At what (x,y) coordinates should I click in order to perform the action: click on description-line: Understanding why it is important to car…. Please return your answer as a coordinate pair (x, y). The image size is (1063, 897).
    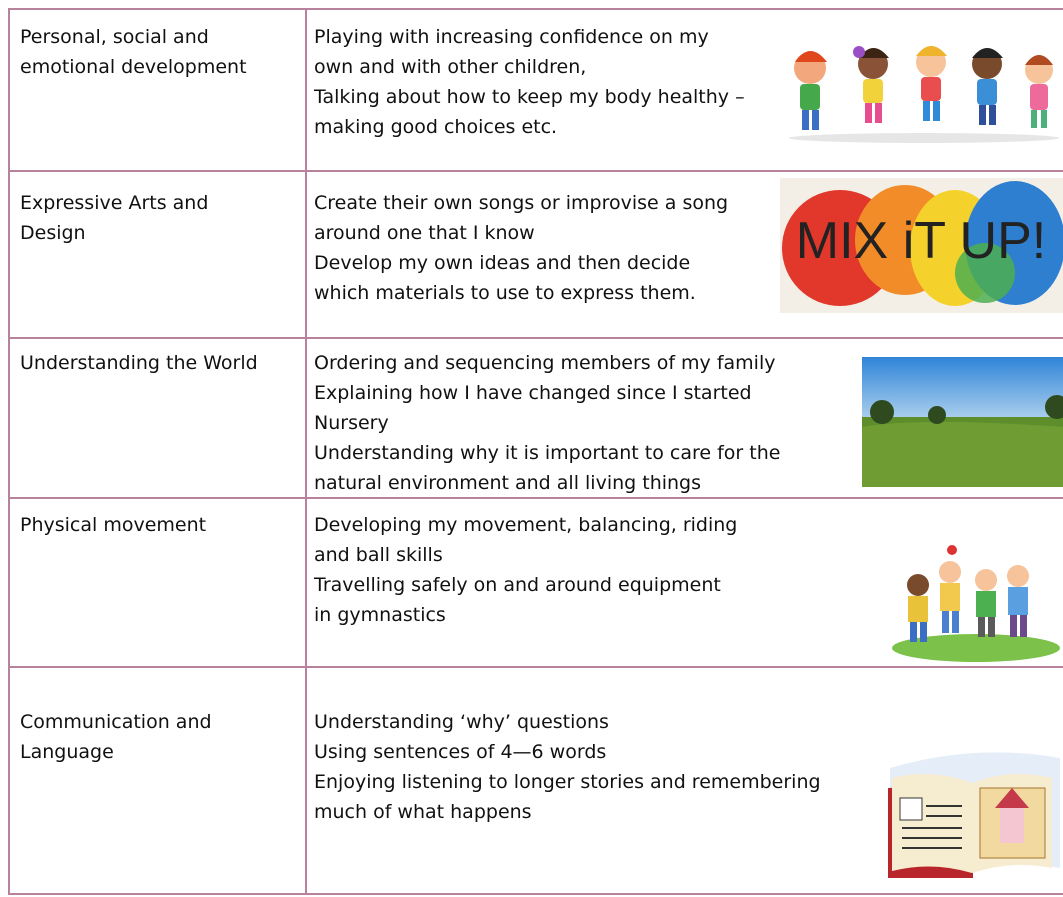
    Looking at the image, I should click on (547, 453).